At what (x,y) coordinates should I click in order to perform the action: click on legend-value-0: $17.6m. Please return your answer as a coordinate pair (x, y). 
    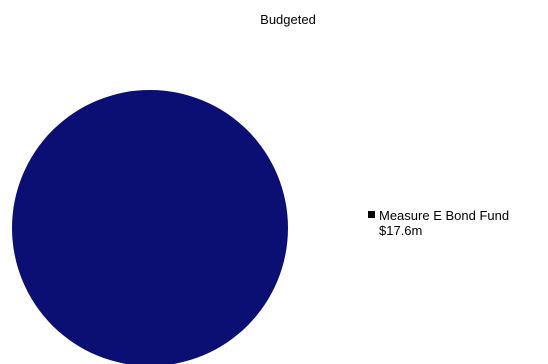
    Looking at the image, I should click on (400, 230).